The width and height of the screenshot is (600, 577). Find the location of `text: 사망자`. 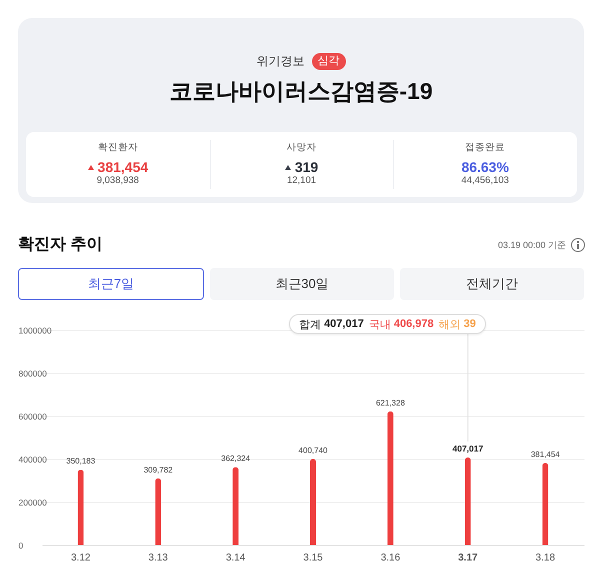

text: 사망자 is located at coordinates (302, 148).